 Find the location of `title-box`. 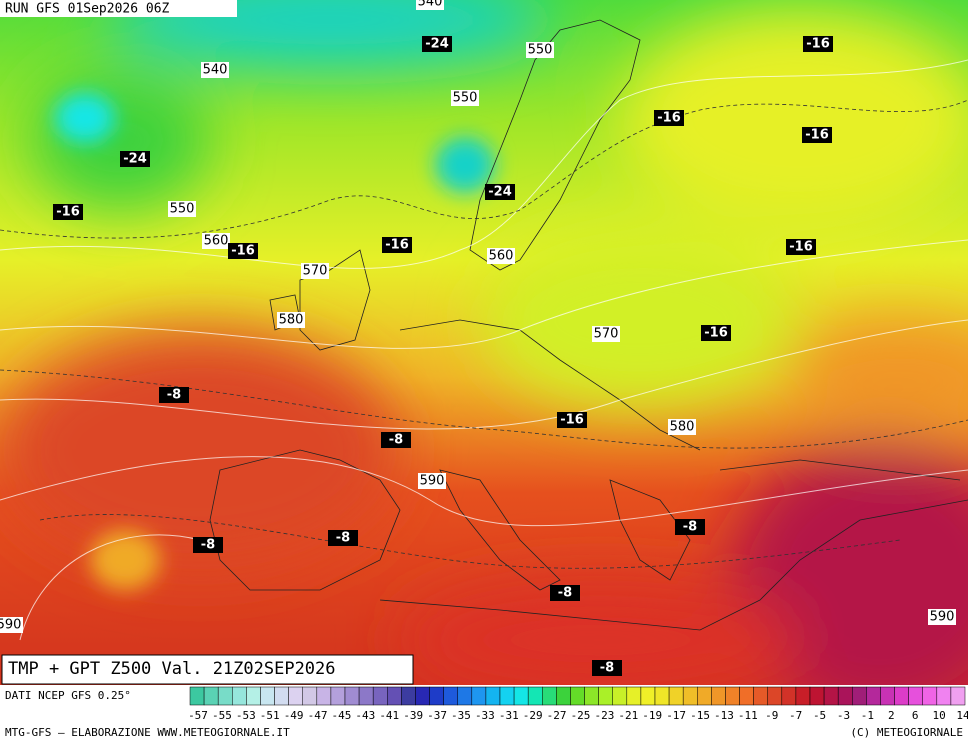

title-box is located at coordinates (207, 669).